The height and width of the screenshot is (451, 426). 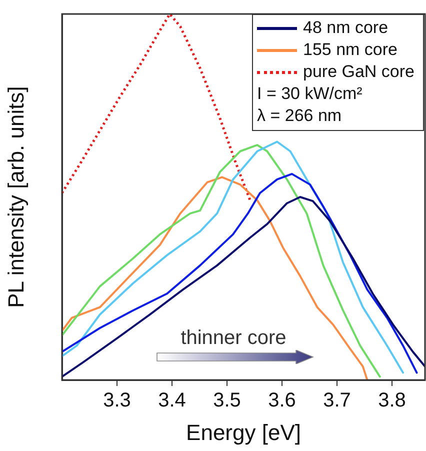 I want to click on x-axis-title: Energy [eV], so click(x=243, y=432).